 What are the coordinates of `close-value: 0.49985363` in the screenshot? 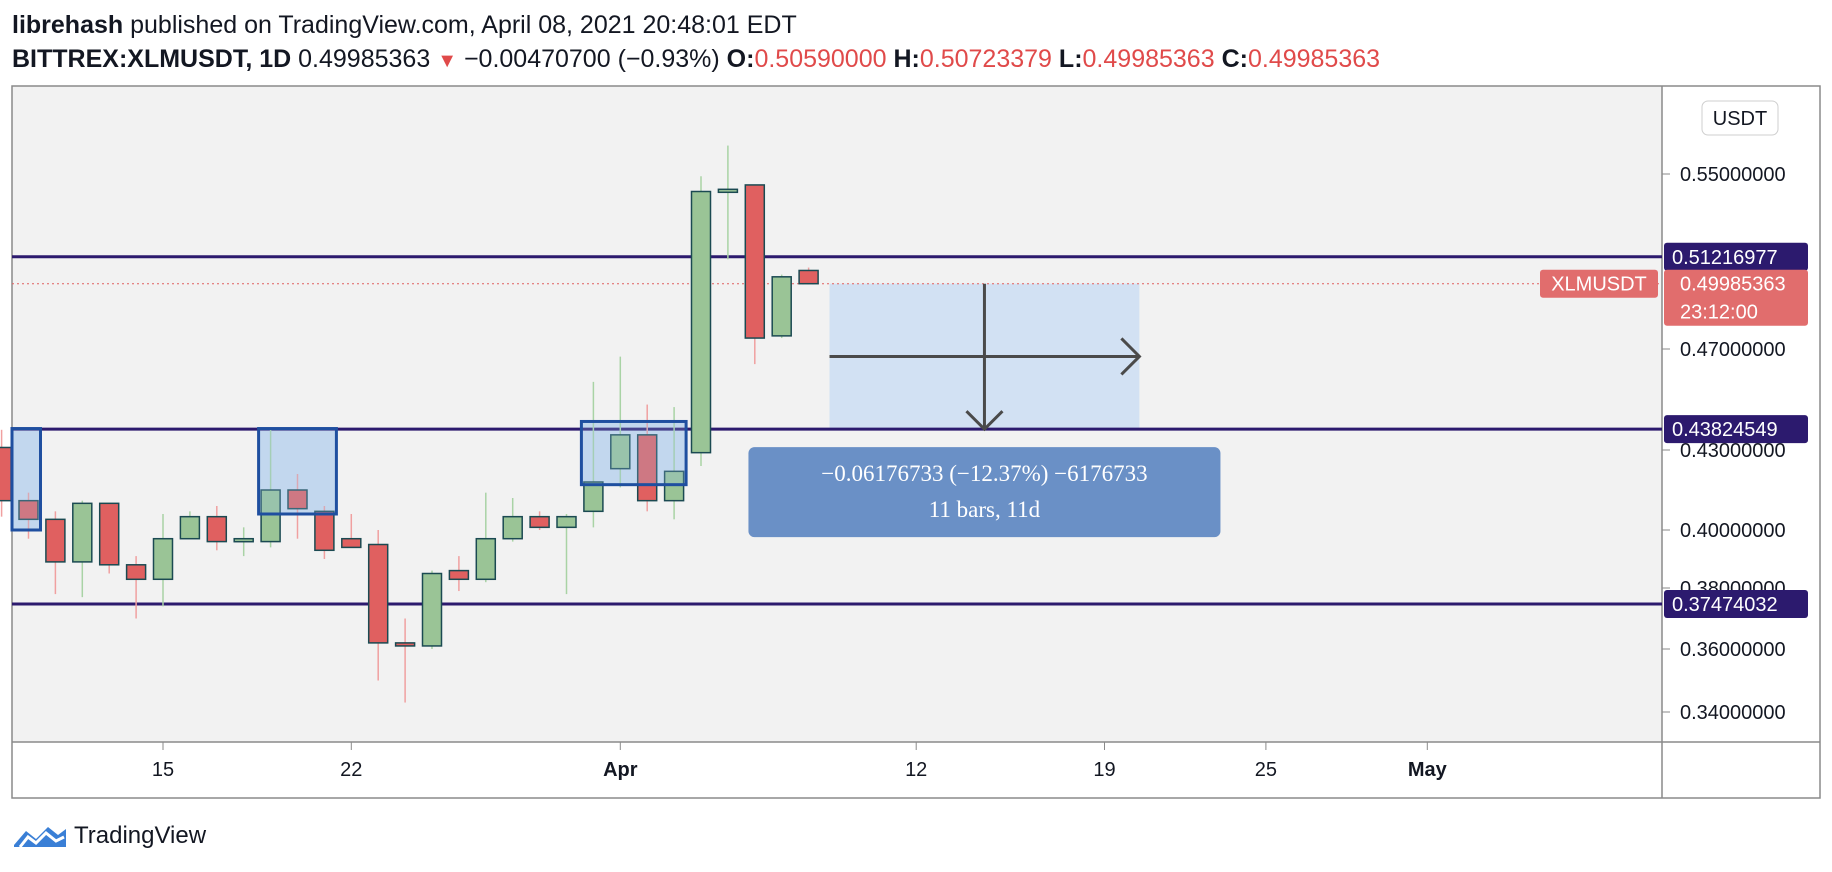 It's located at (1314, 59).